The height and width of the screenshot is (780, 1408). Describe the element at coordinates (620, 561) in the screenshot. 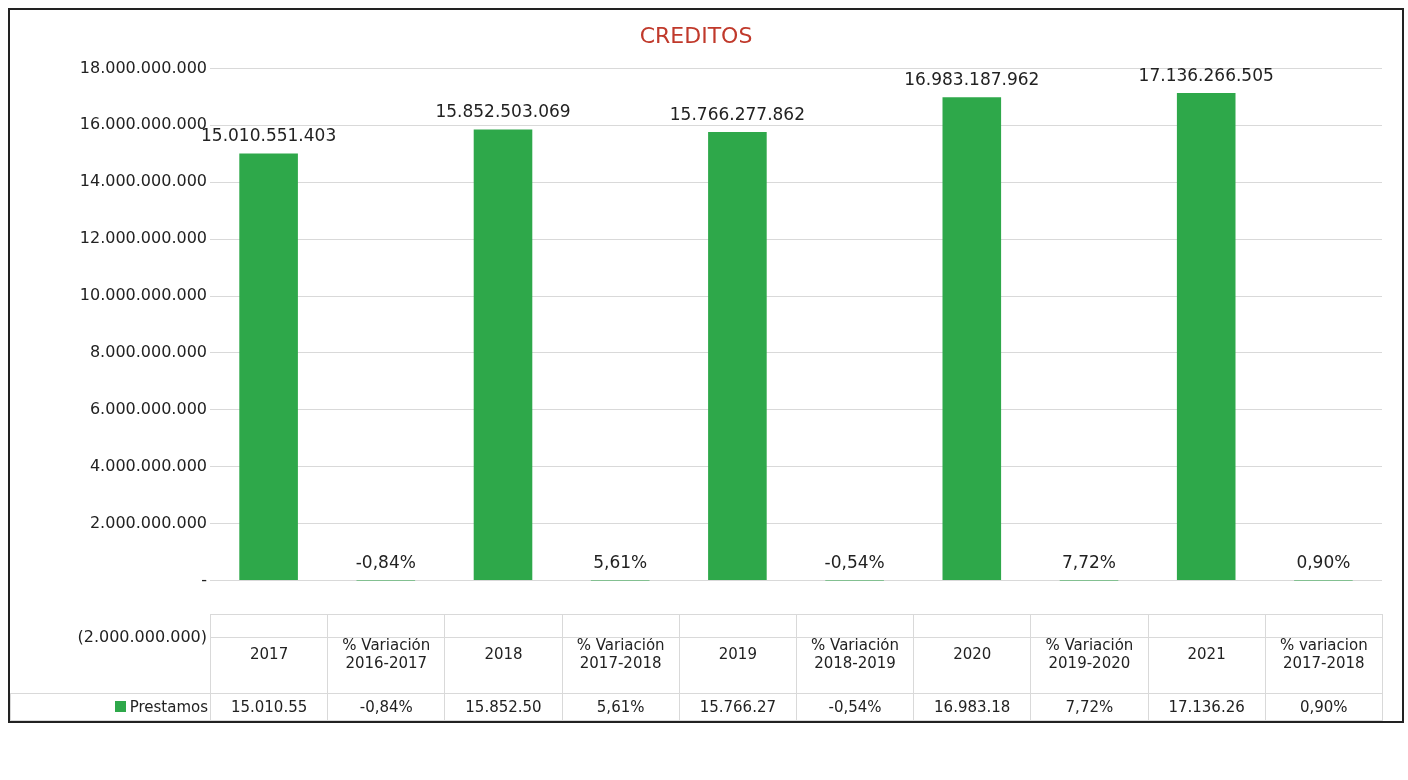

I see `data-label: 5,61%` at that location.